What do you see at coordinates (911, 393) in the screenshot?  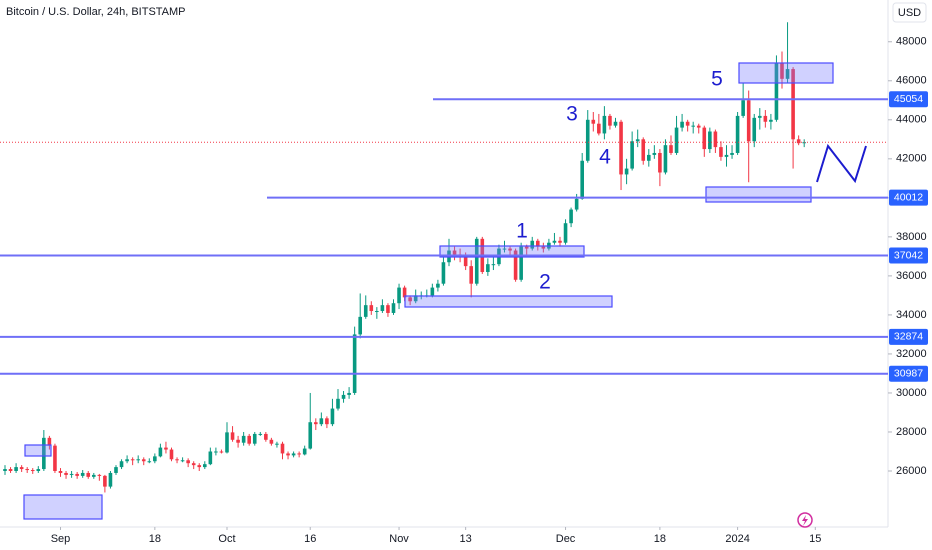 I see `y-tick-label: 30000` at bounding box center [911, 393].